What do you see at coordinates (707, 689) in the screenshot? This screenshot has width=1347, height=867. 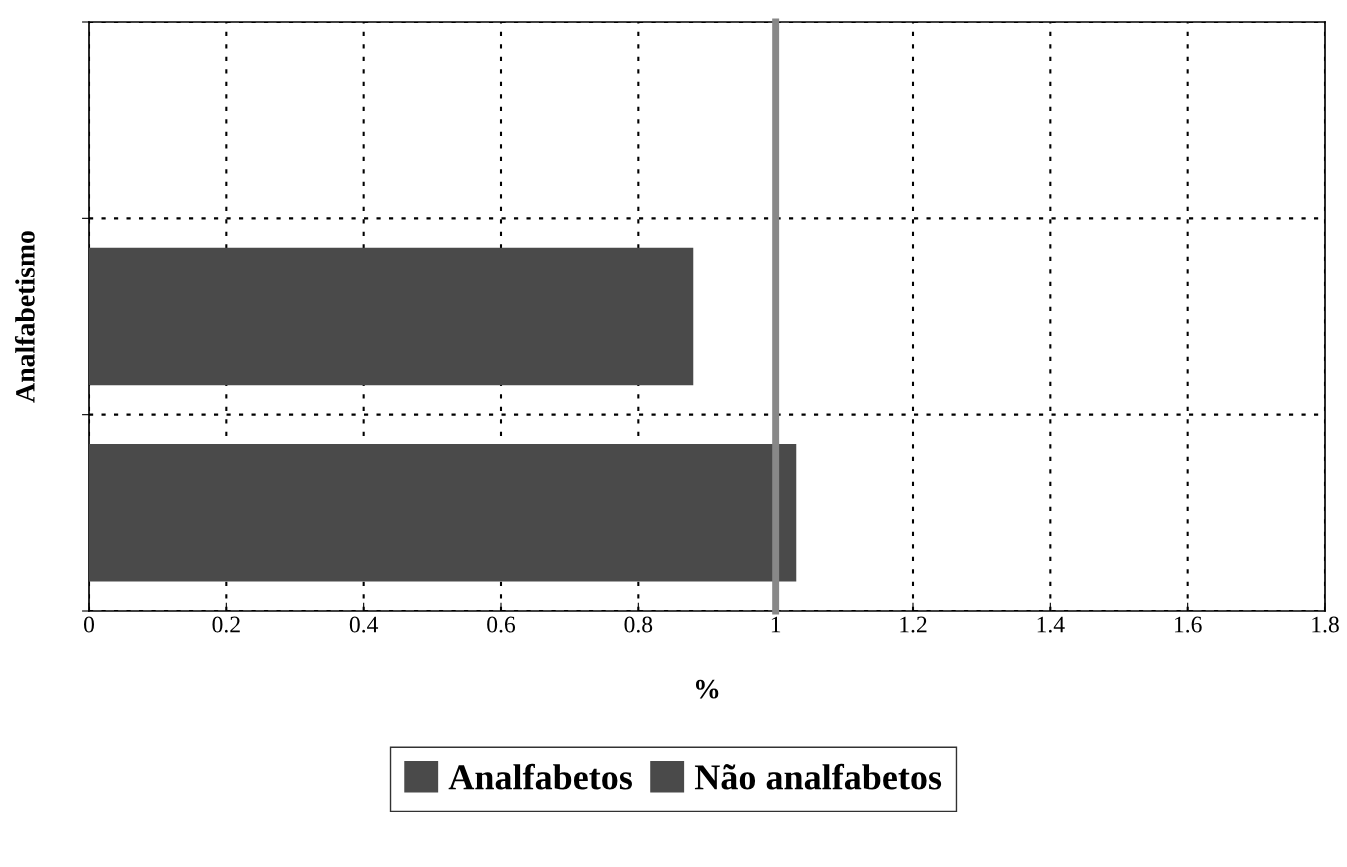 I see `x-axis-title: %` at bounding box center [707, 689].